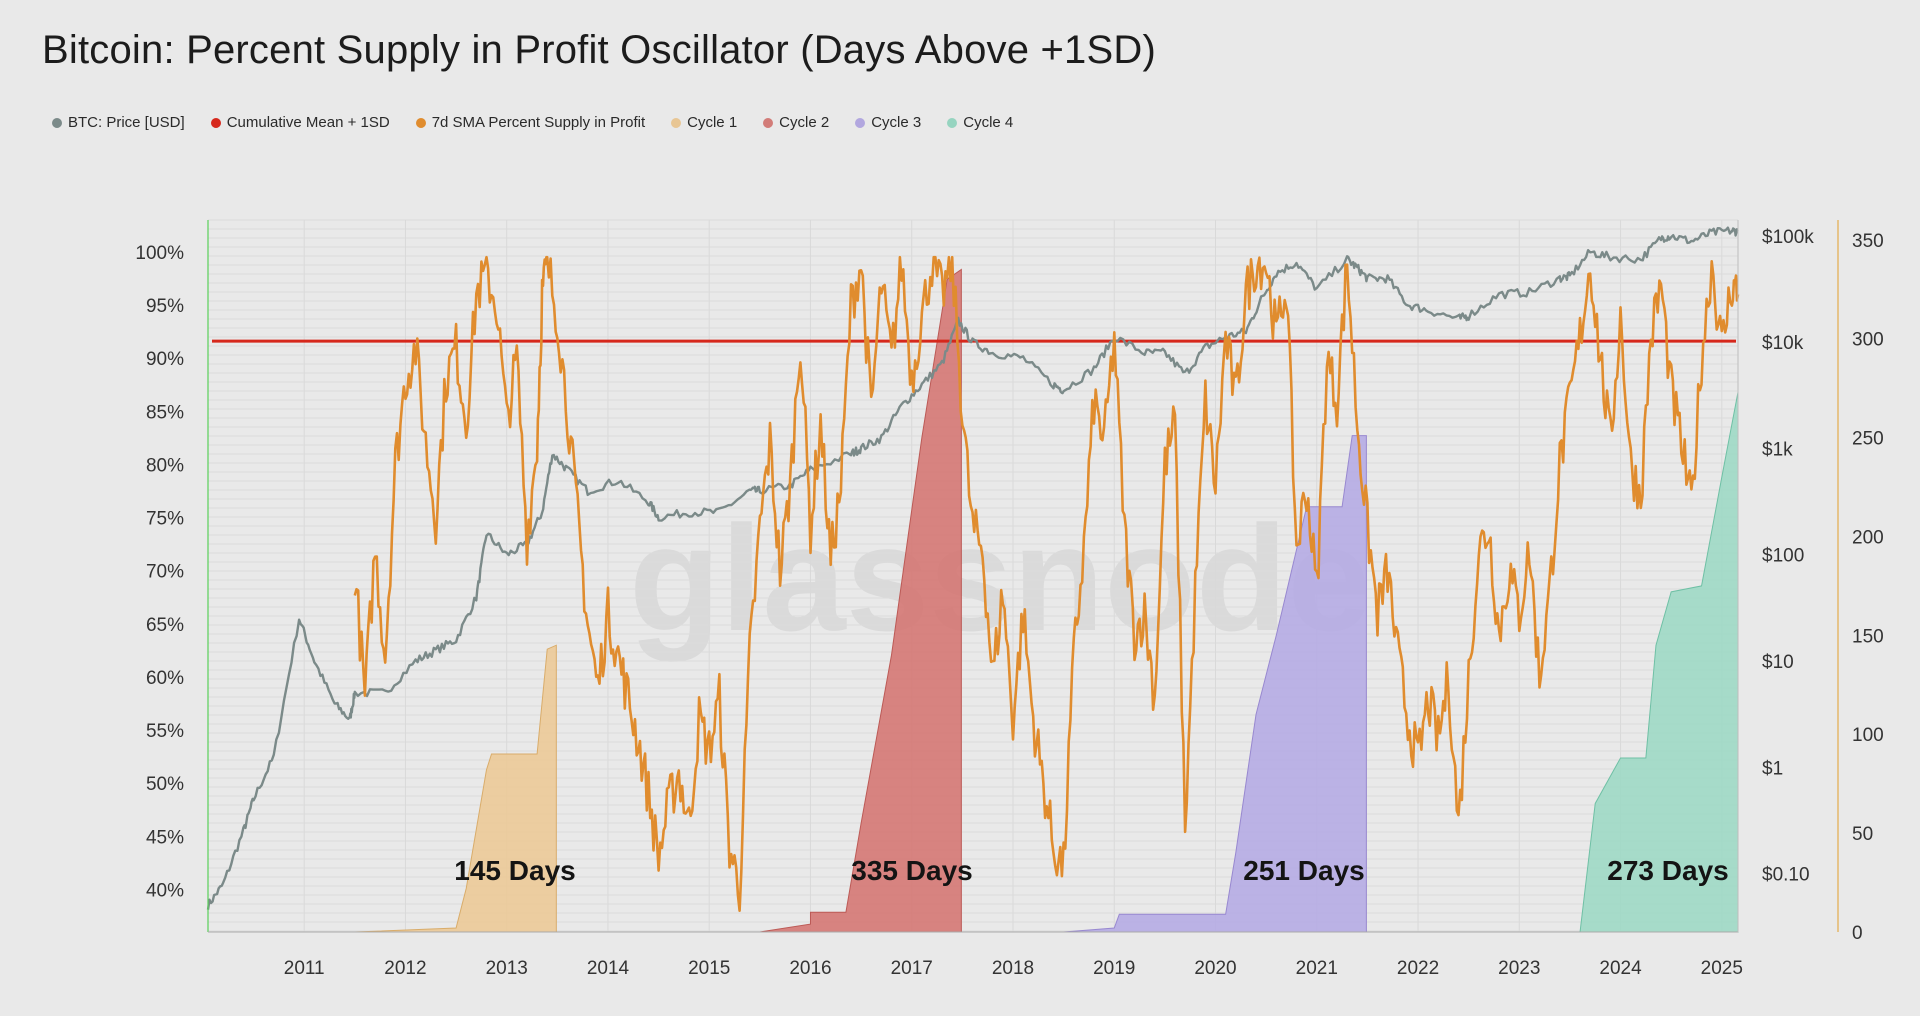 Image resolution: width=1920 pixels, height=1016 pixels. Describe the element at coordinates (165, 359) in the screenshot. I see `y-left-tick-label: 90%` at that location.